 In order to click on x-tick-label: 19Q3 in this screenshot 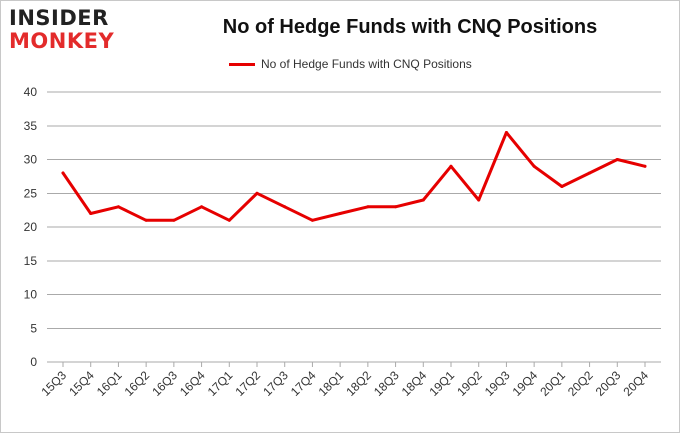, I will do `click(497, 383)`.